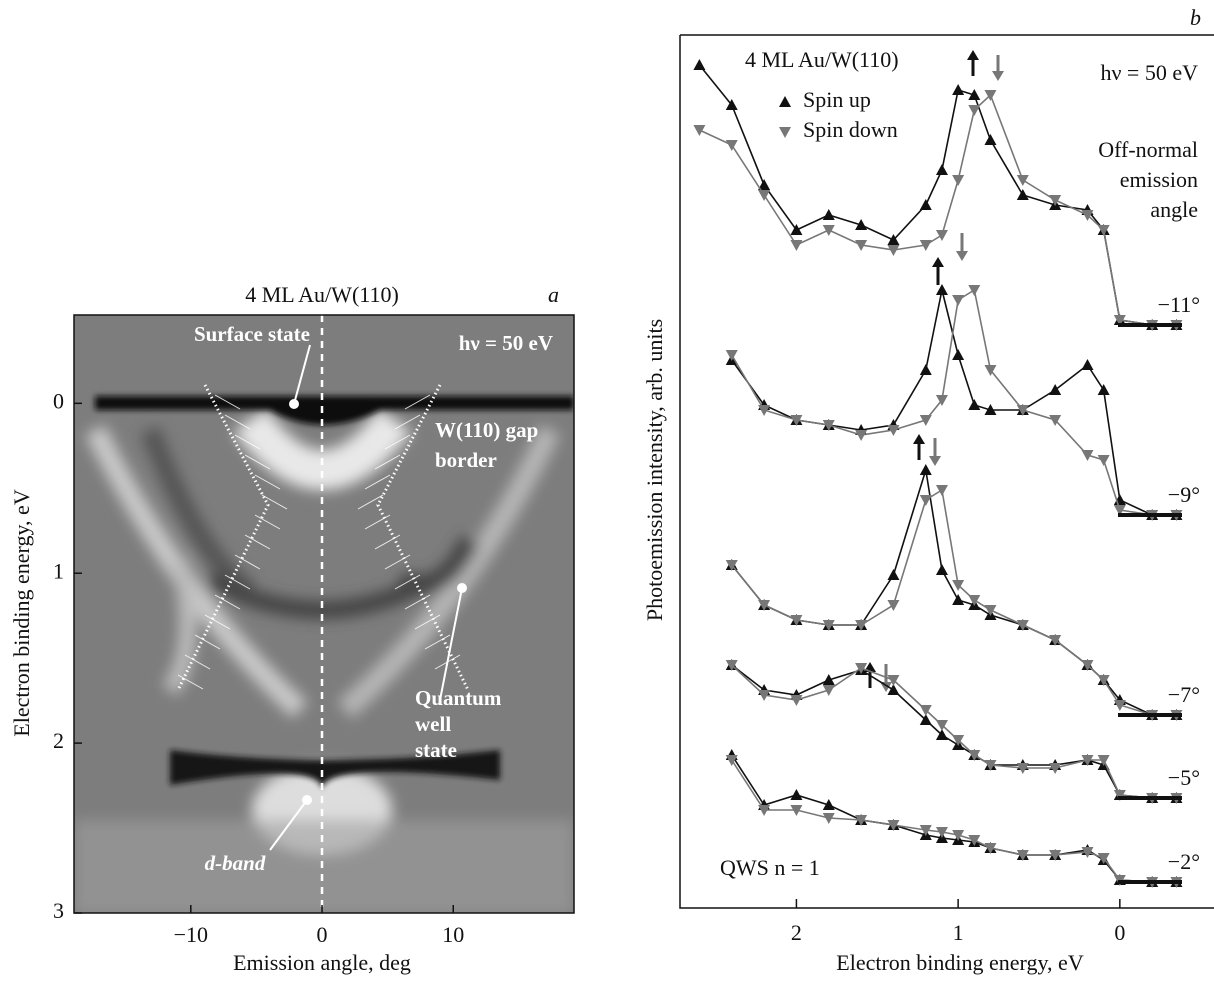 The width and height of the screenshot is (1214, 981). Describe the element at coordinates (1119, 932) in the screenshot. I see `x-tick-label: 0` at that location.